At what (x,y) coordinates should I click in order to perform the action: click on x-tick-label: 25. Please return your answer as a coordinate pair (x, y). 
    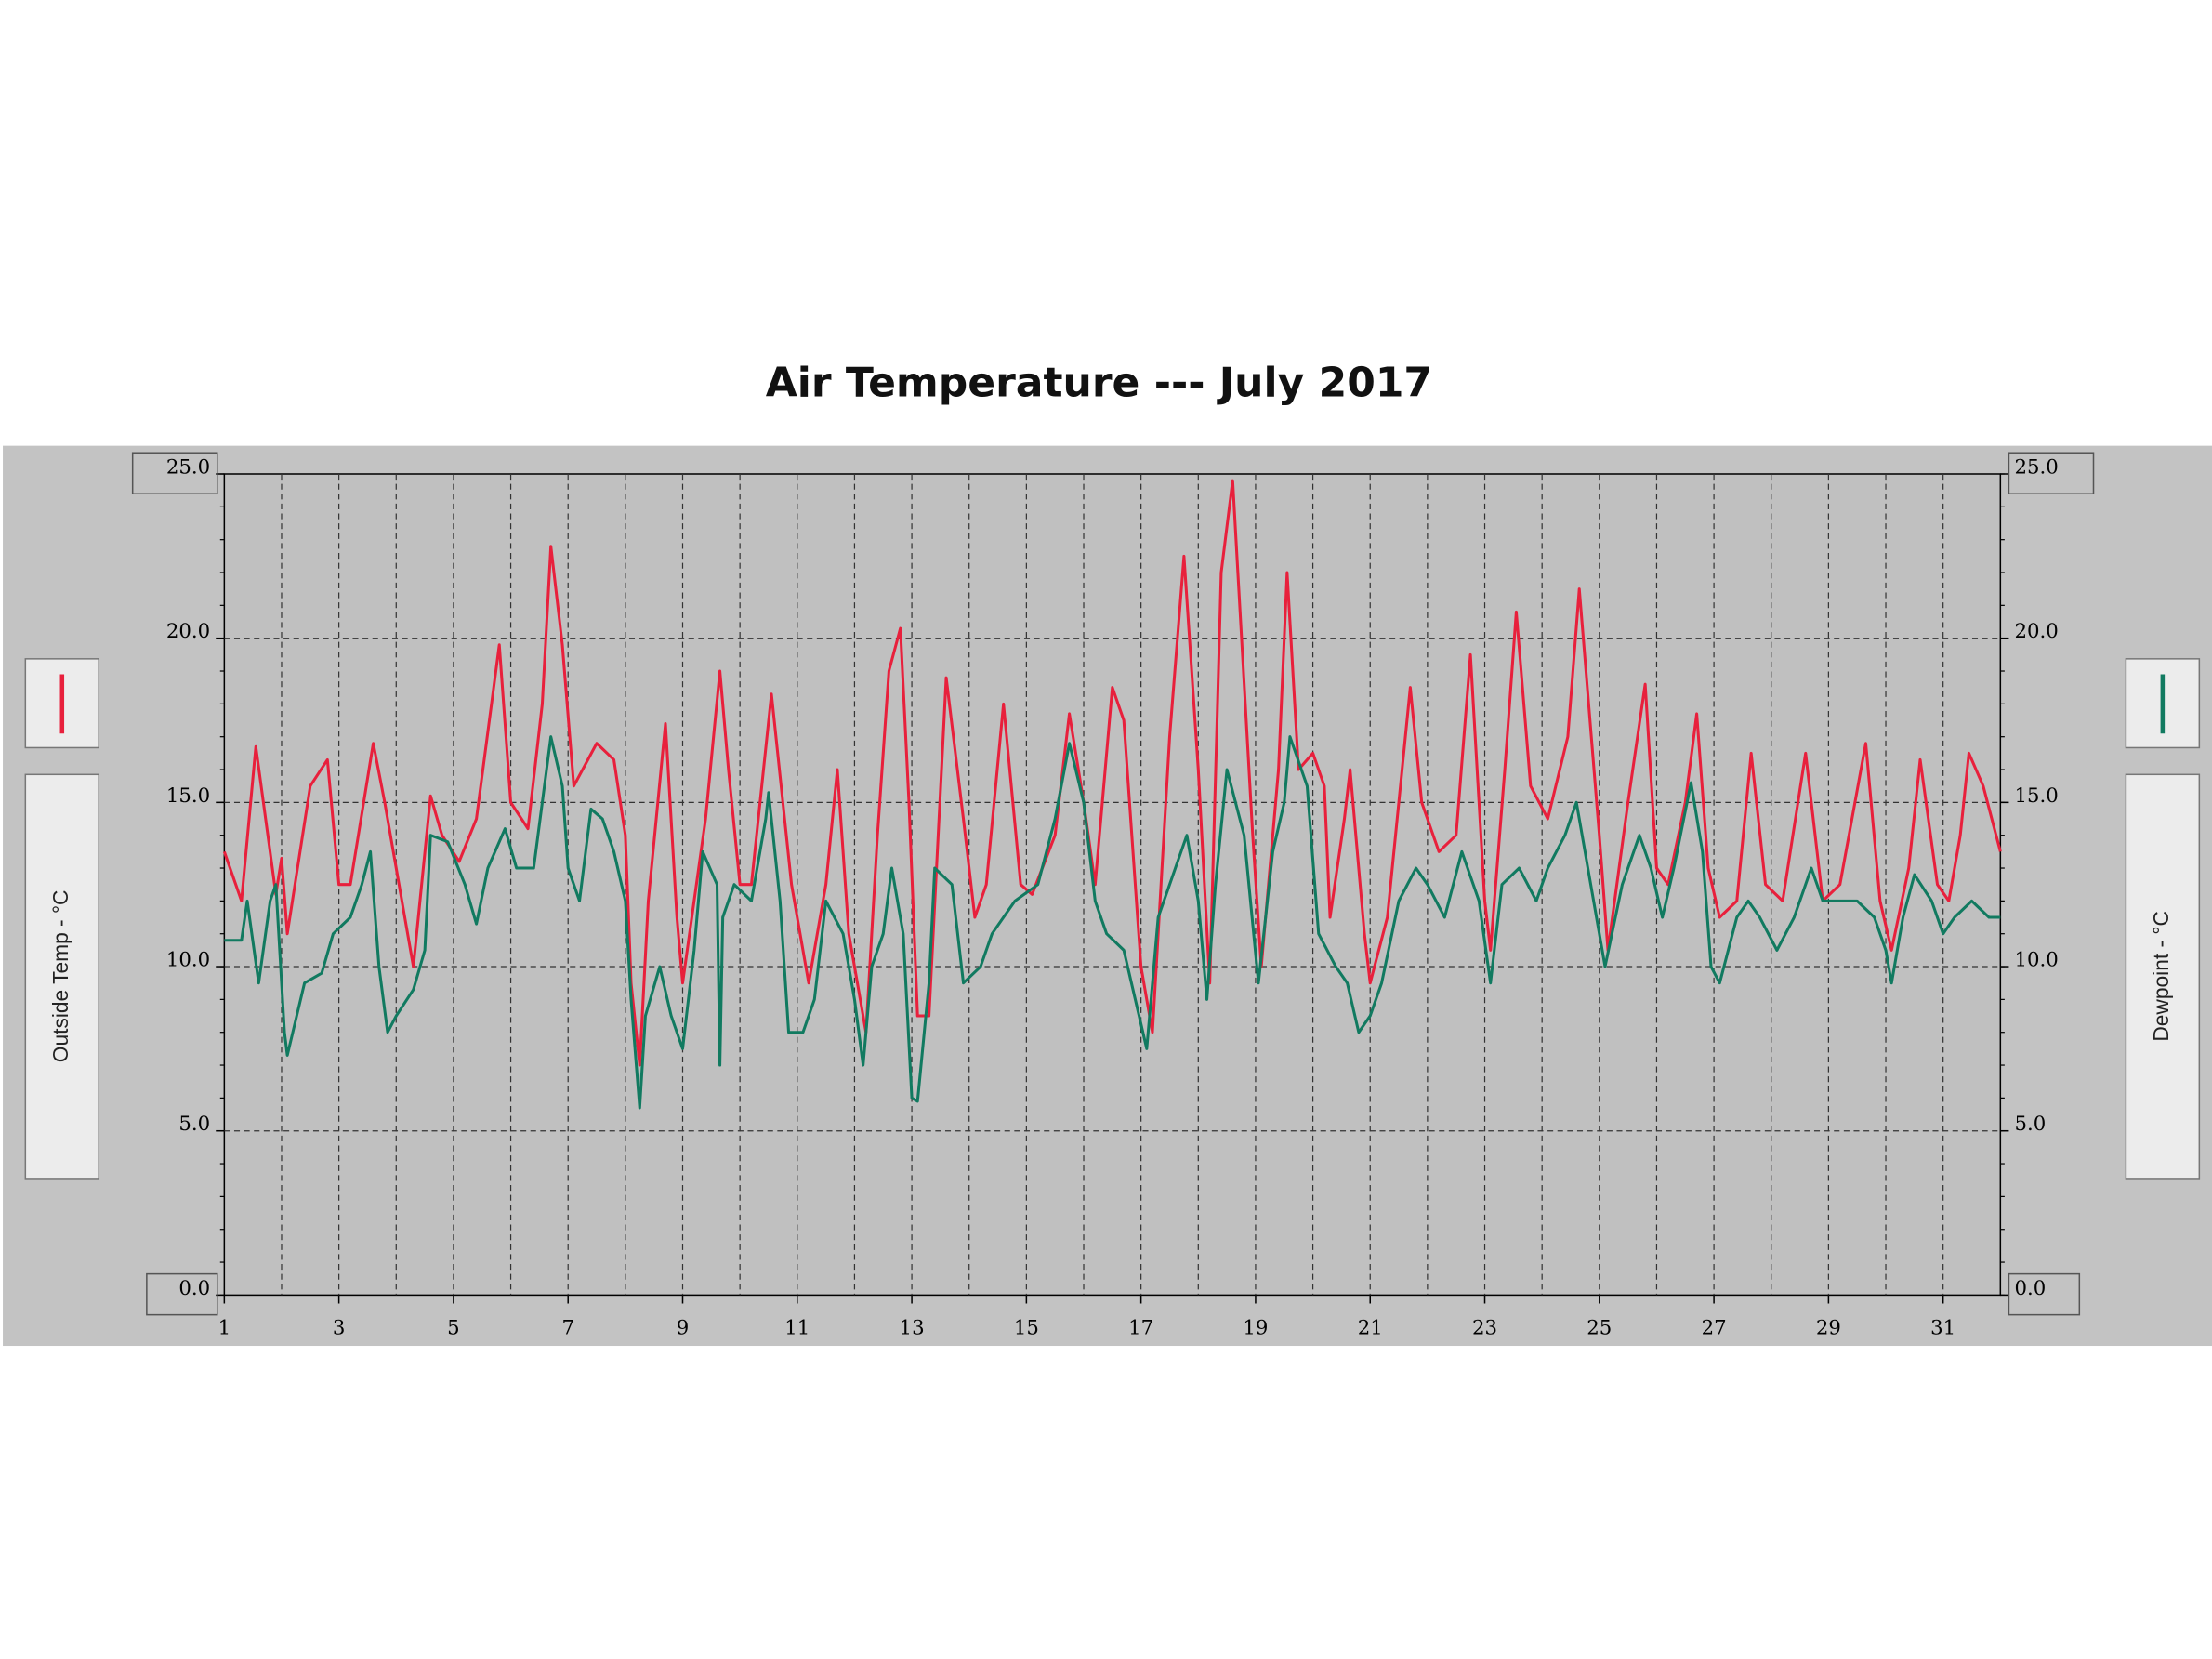
    Looking at the image, I should click on (1599, 1327).